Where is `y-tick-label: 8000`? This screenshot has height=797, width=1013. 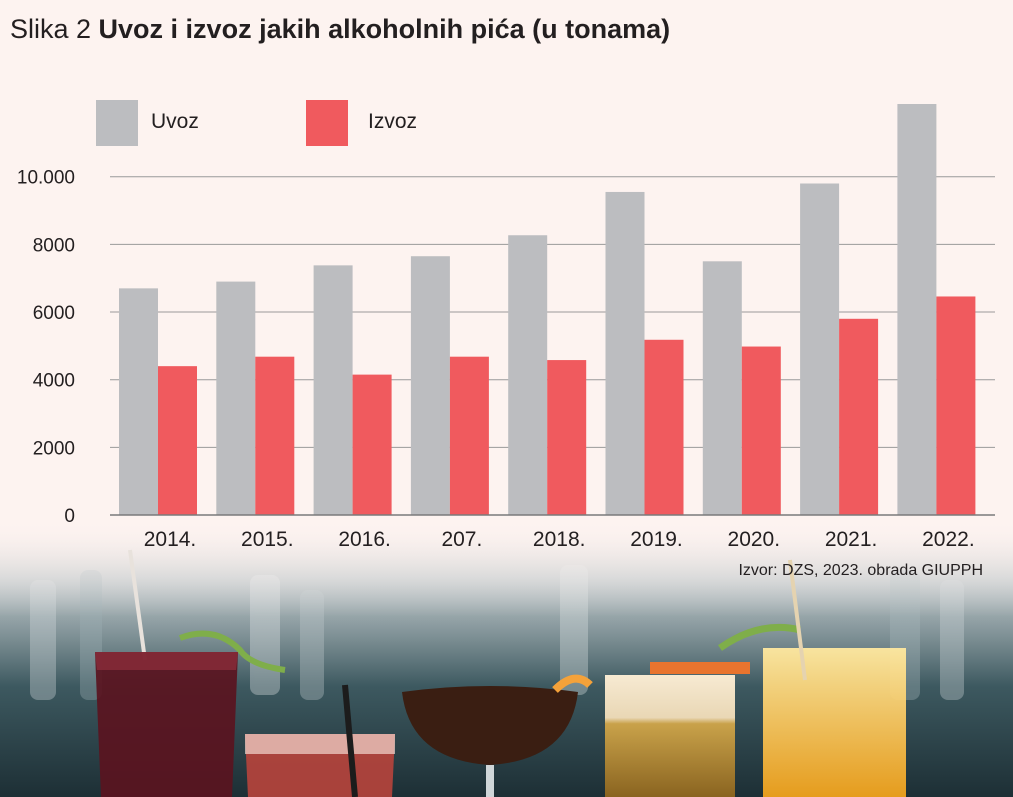 y-tick-label: 8000 is located at coordinates (54, 245).